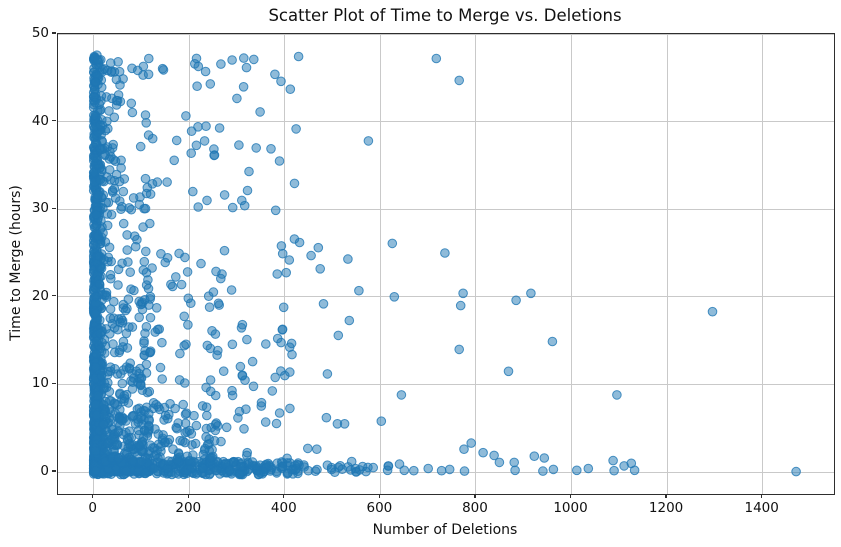  What do you see at coordinates (666, 508) in the screenshot?
I see `x-tick-label: 1200` at bounding box center [666, 508].